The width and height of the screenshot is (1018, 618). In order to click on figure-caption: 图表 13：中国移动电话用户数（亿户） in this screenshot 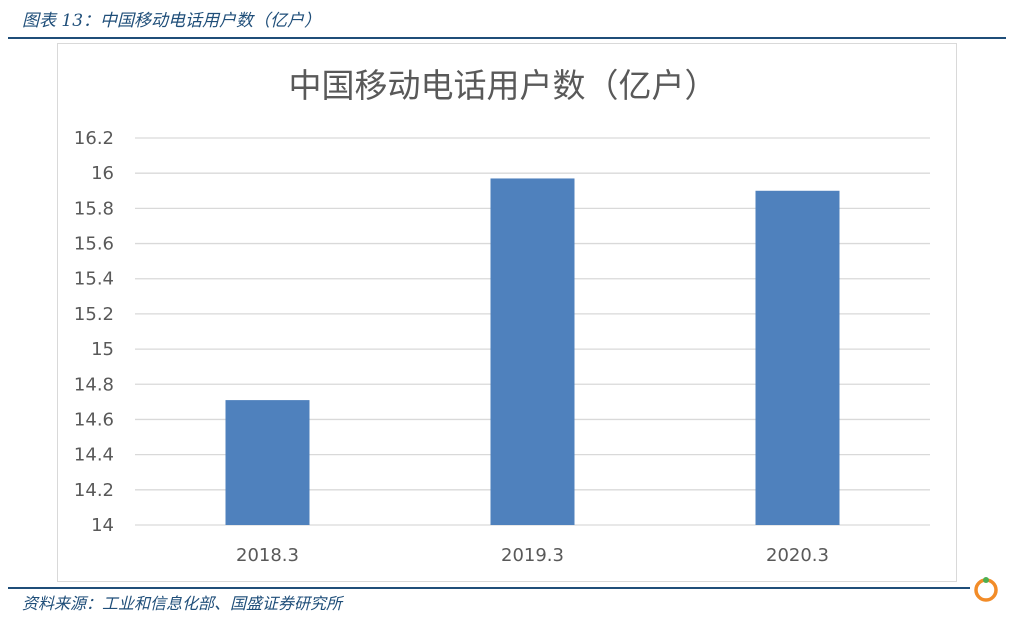, I will do `click(172, 21)`.